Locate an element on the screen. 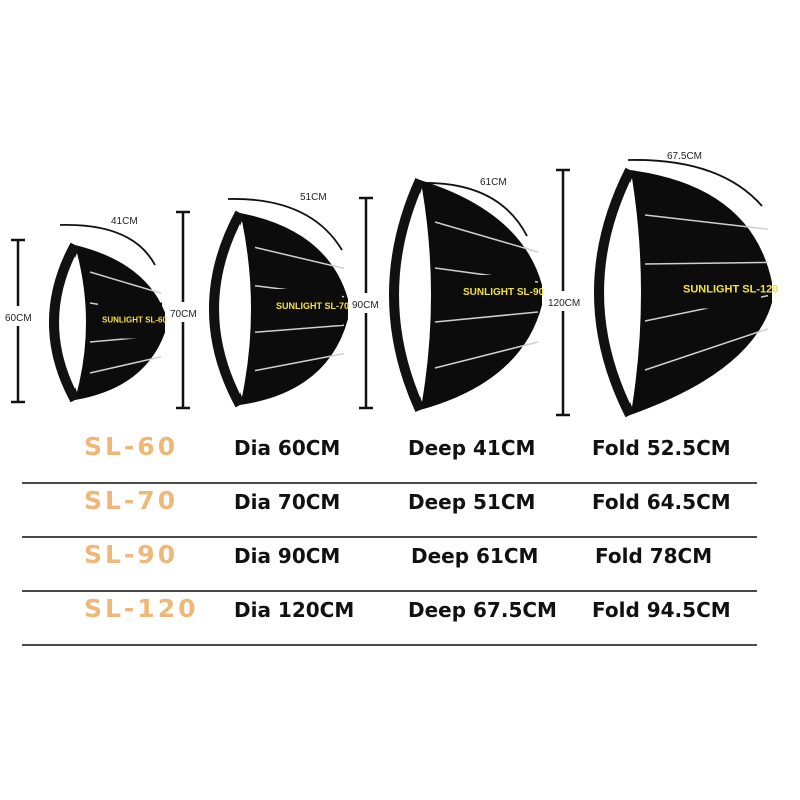 The height and width of the screenshot is (800, 800). spec-fold: Fold 64.5CM is located at coordinates (661, 502).